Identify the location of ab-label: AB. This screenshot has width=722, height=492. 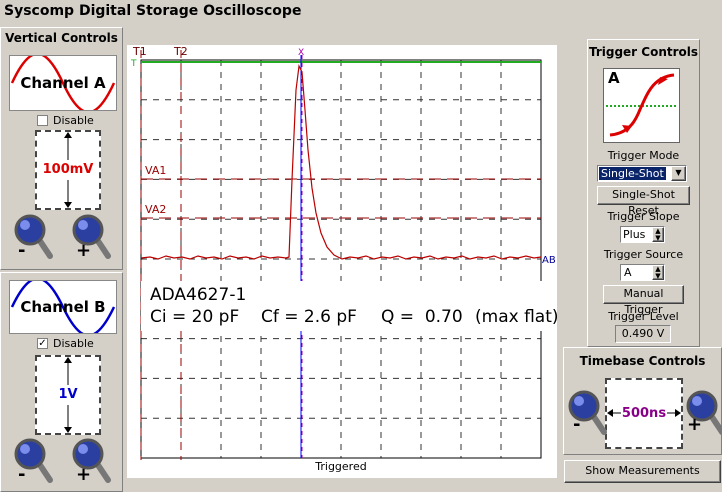
(549, 260).